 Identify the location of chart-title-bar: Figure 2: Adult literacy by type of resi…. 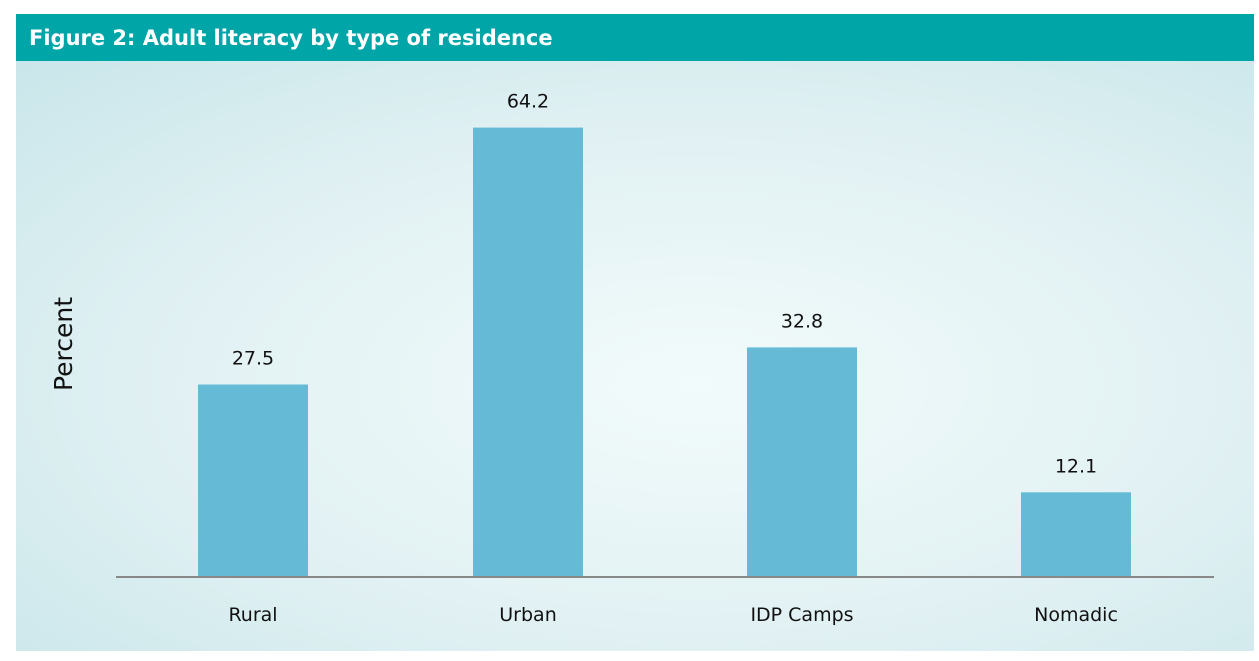
(635, 37).